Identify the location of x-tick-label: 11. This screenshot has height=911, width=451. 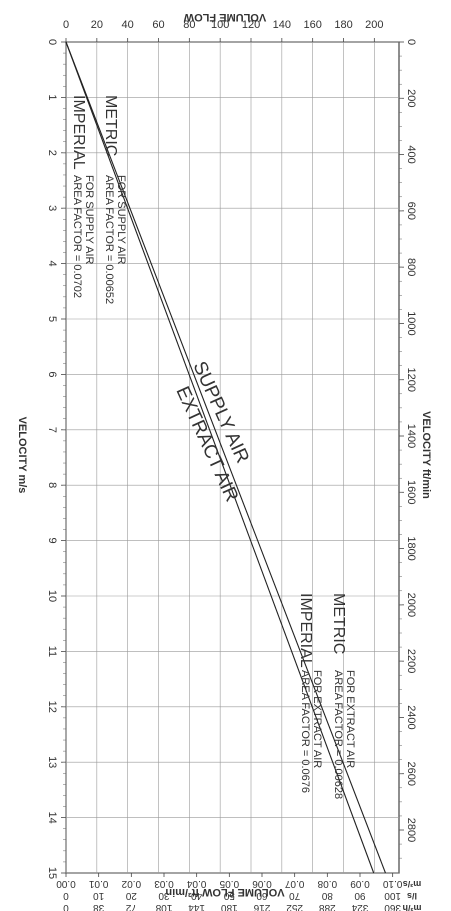
(52, 651).